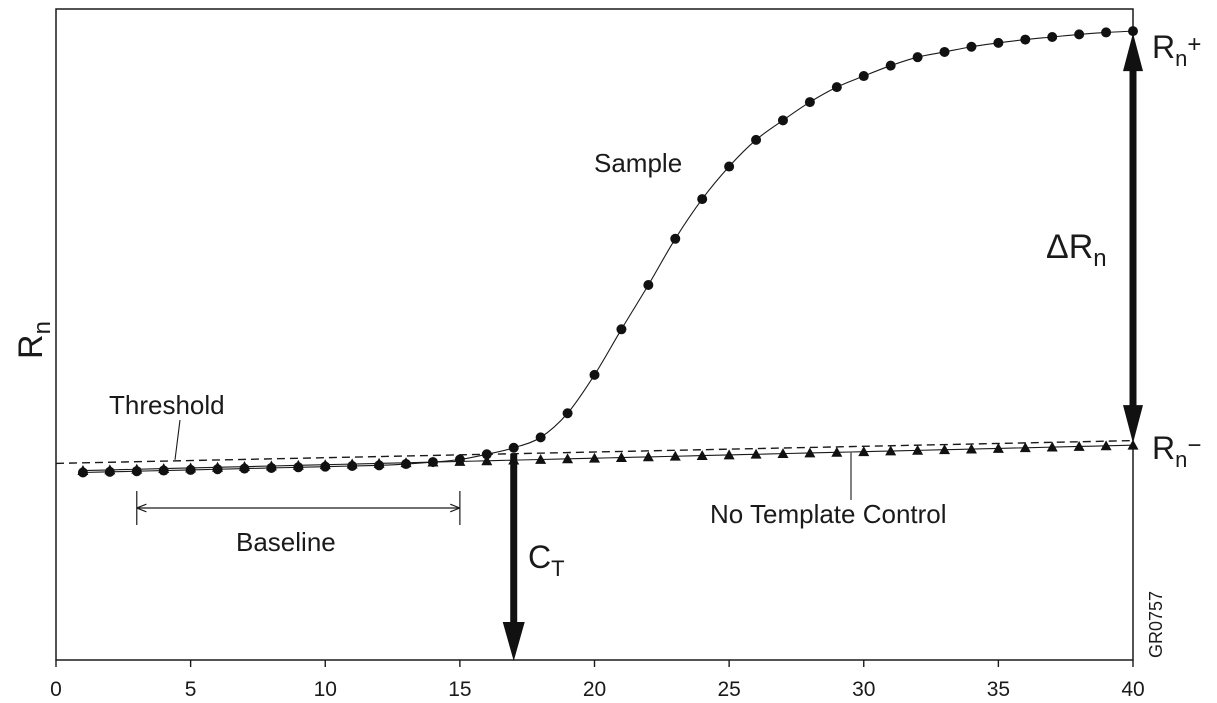  Describe the element at coordinates (42, 327) in the screenshot. I see `y-axis-label-sub: n` at that location.